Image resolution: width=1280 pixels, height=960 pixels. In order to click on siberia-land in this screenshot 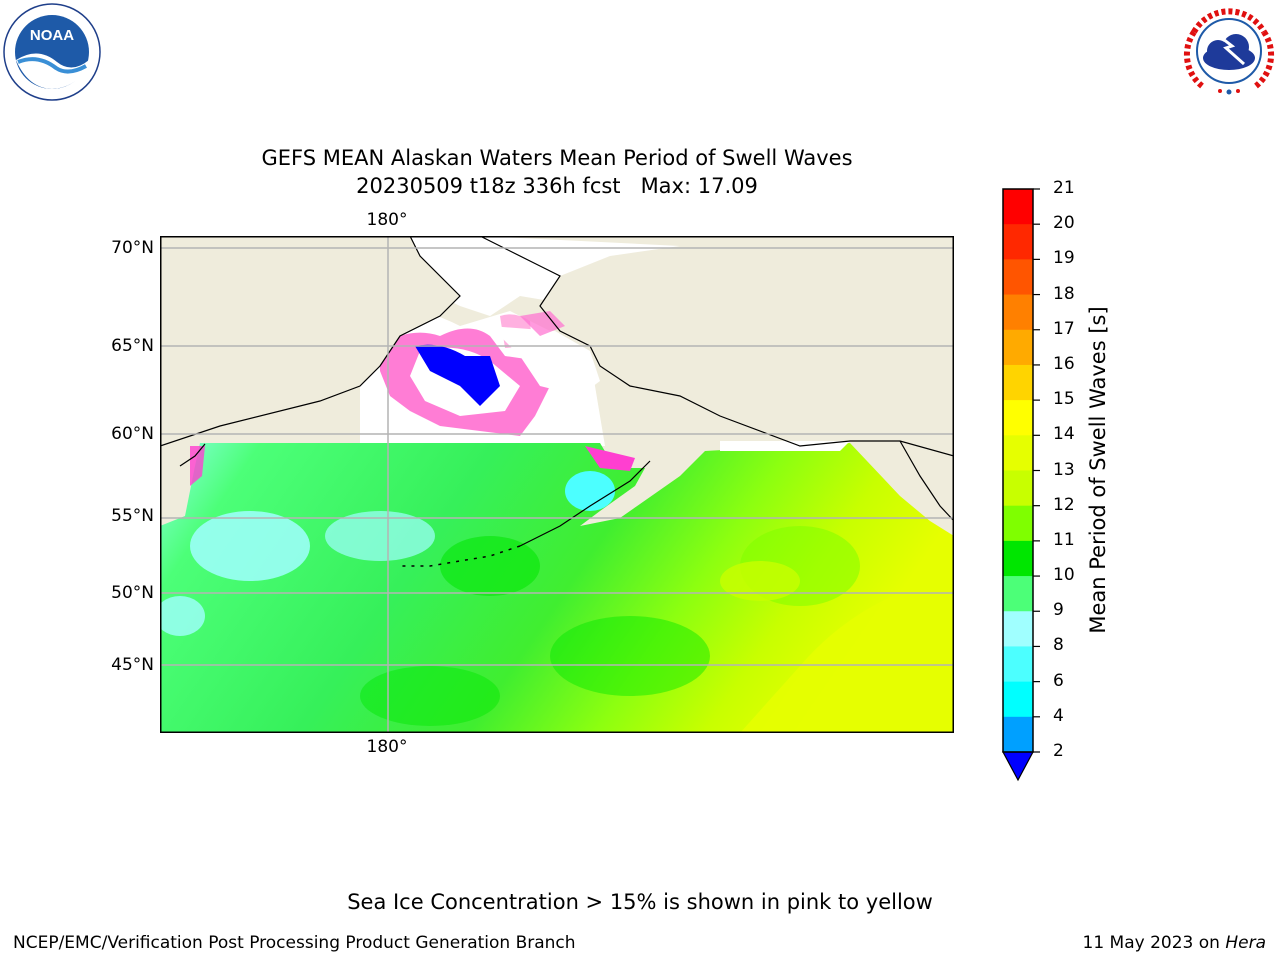, I will do `click(310, 341)`.